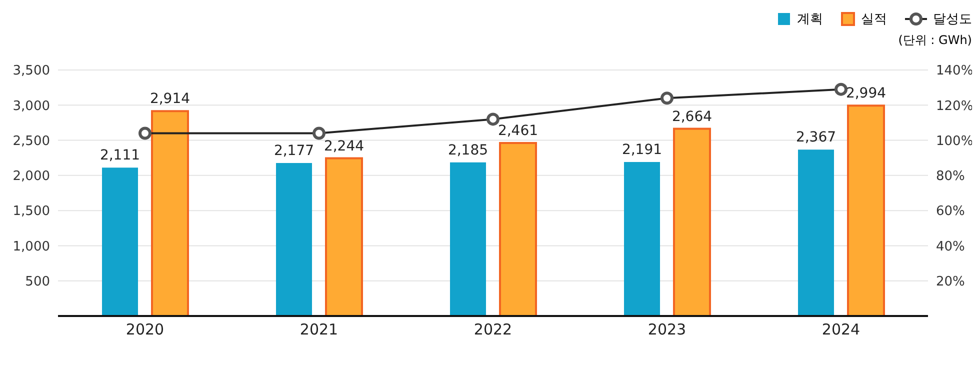 The image size is (980, 368). Describe the element at coordinates (950, 176) in the screenshot. I see `y2-tick-label: 80%` at that location.